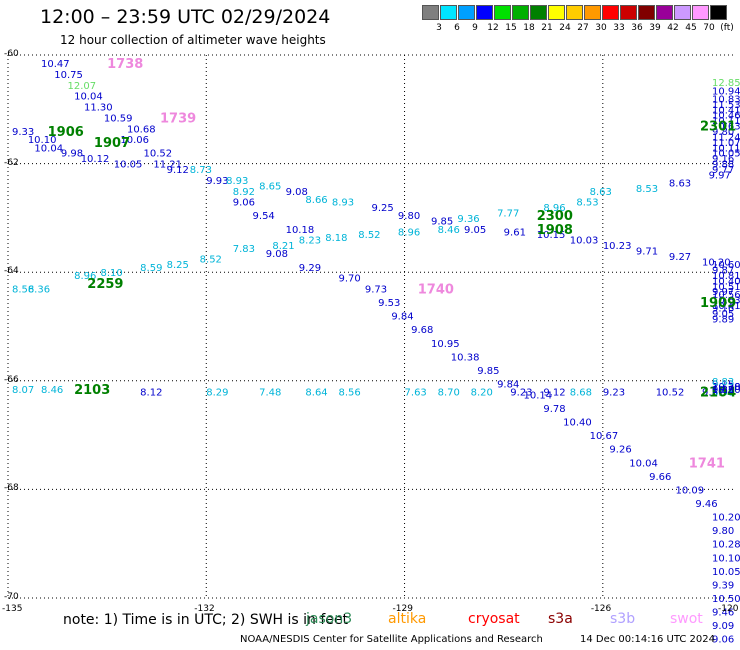 The width and height of the screenshot is (740, 650). What do you see at coordinates (584, 241) in the screenshot?
I see `wave-height-value: 10.03` at bounding box center [584, 241].